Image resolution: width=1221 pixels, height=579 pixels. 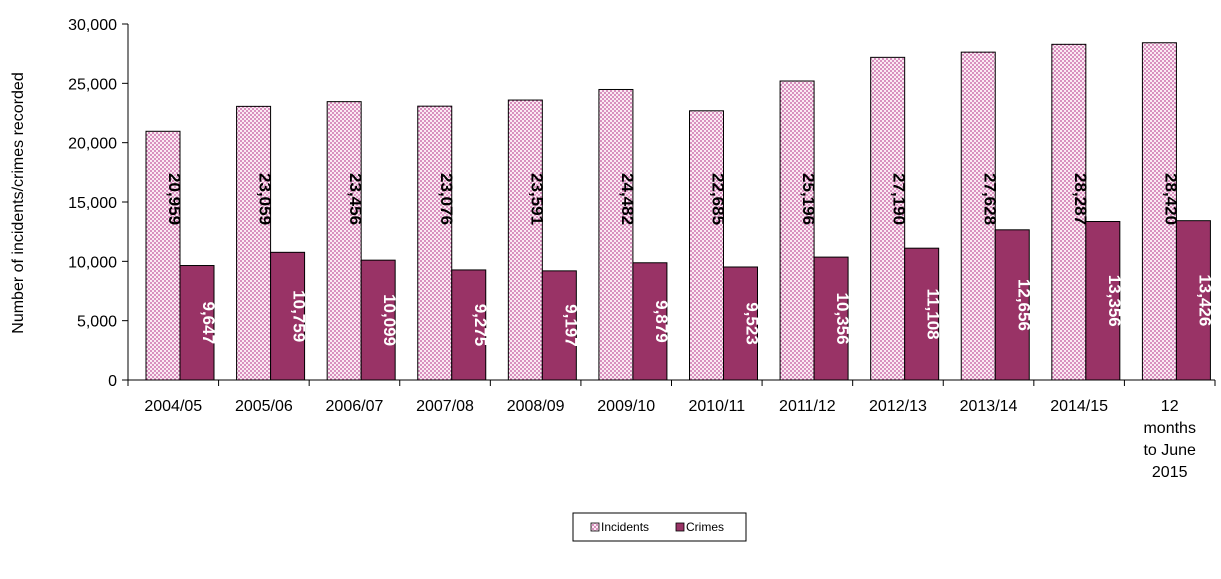 I want to click on bar-label-incidents: 23,059, so click(x=265, y=199).